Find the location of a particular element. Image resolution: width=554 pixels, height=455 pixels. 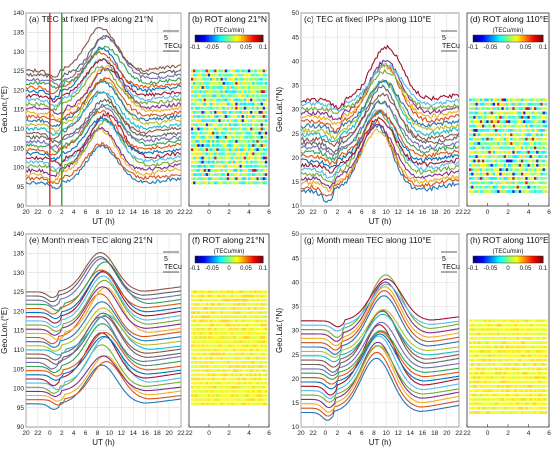

colorbar-tick-label: -0.1 is located at coordinates (195, 269).